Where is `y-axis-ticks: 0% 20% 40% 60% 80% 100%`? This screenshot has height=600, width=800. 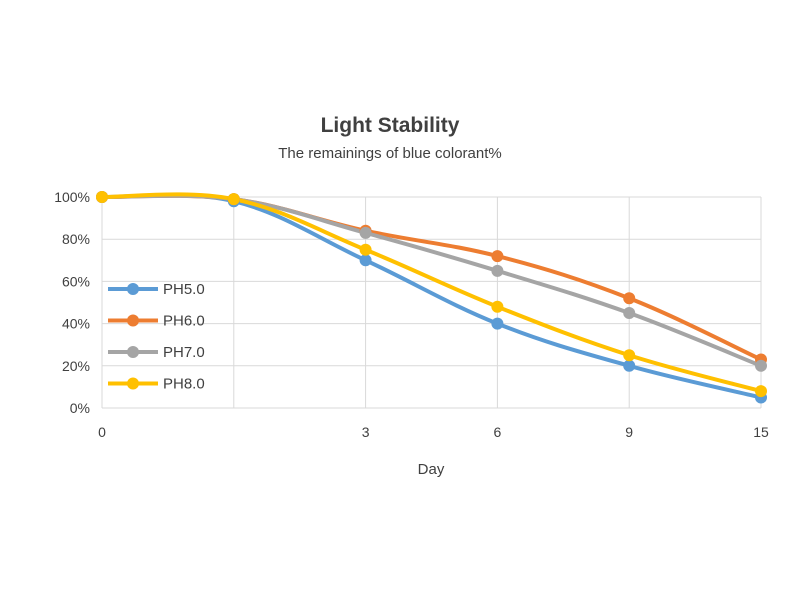
y-axis-ticks: 0% 20% 40% 60% 80% 100% is located at coordinates (72, 302).